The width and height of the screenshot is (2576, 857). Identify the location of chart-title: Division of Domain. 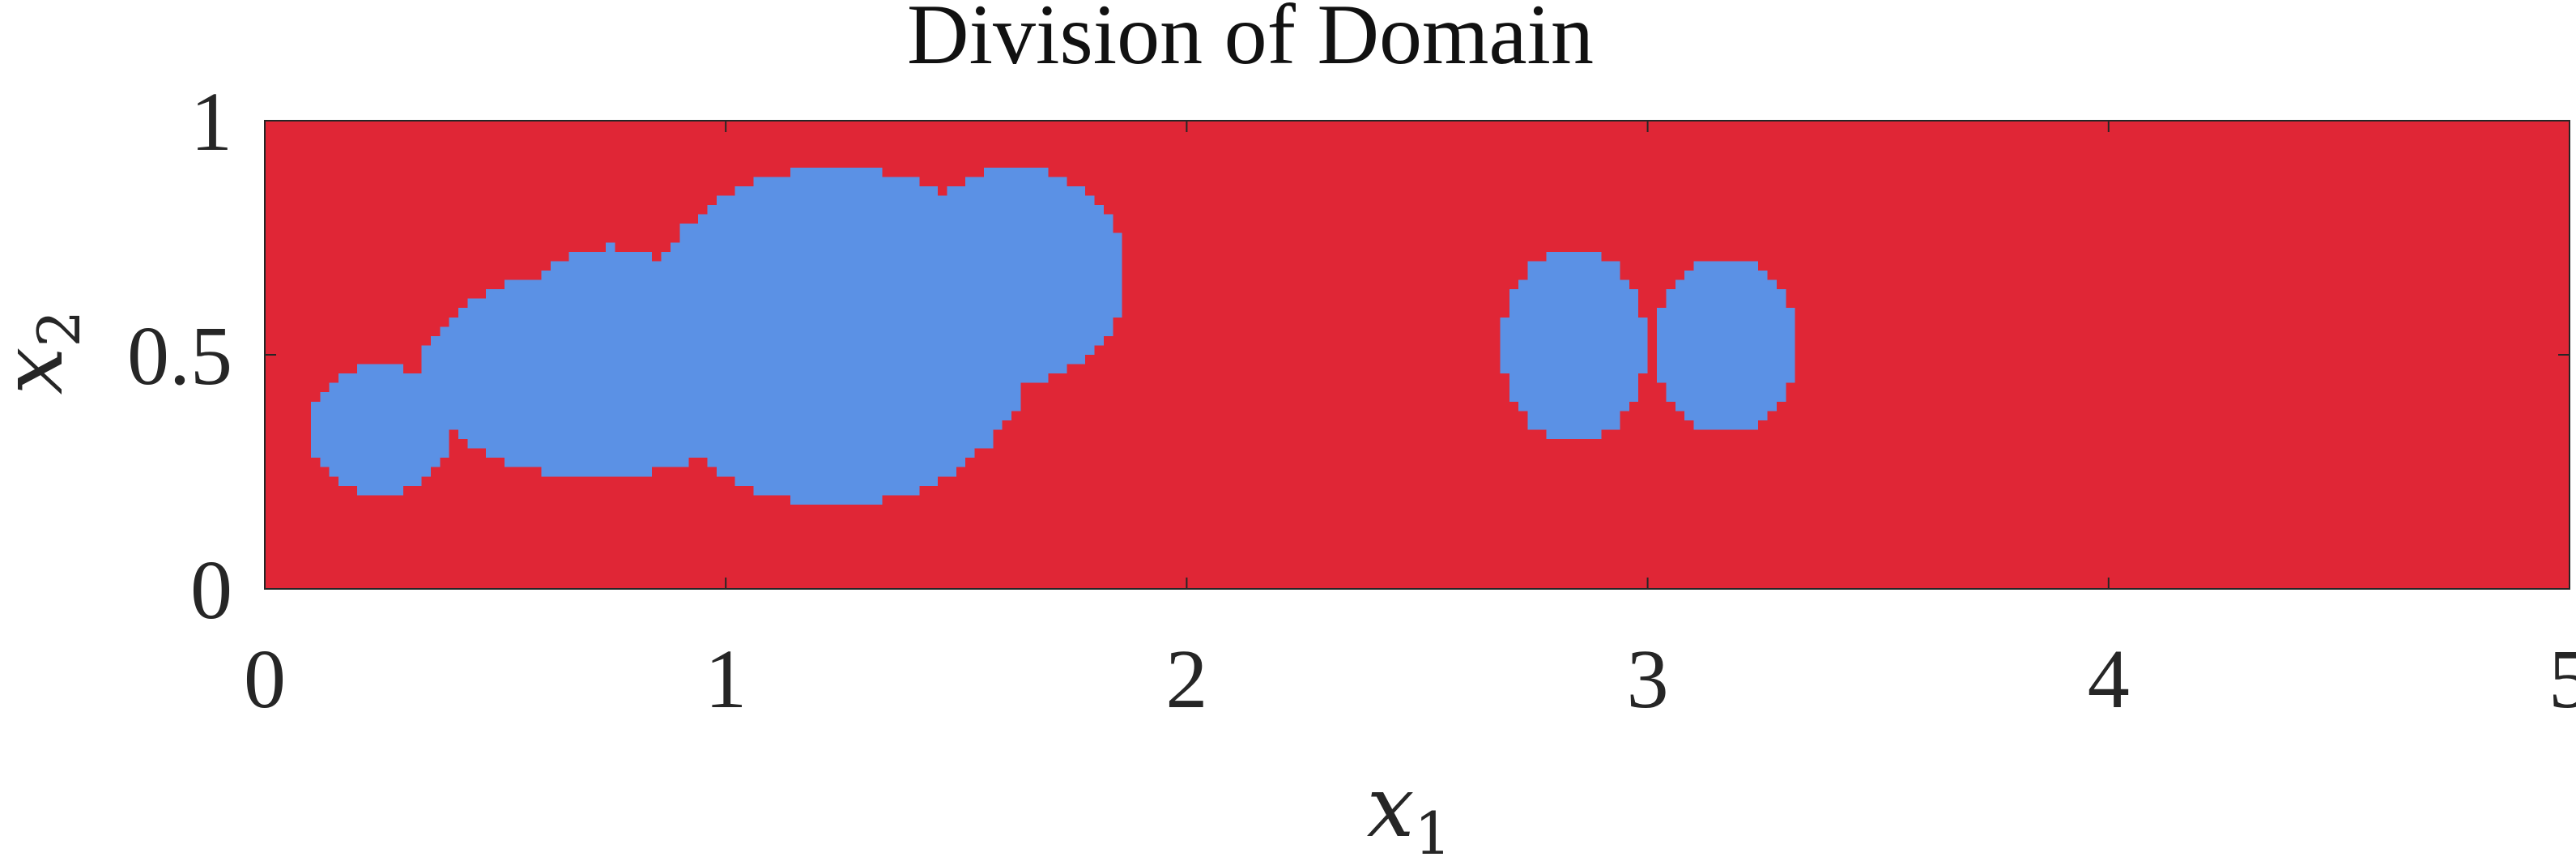
(1250, 41).